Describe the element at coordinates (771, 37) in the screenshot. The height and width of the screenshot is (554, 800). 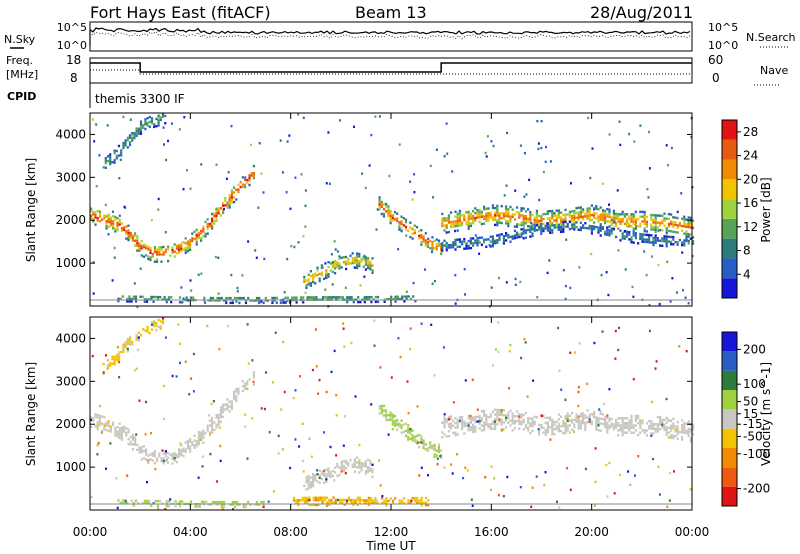
I see `nsearch-label: N.Search` at that location.